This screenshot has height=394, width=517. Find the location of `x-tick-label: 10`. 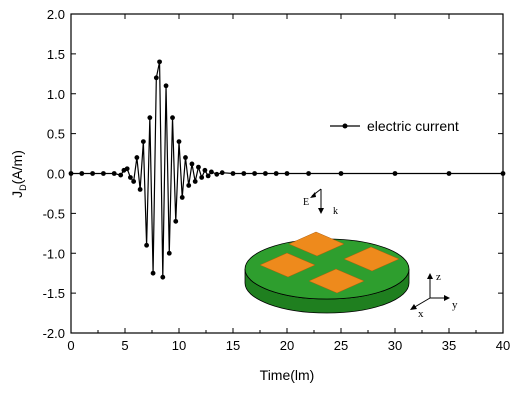

x-tick-label: 10 is located at coordinates (179, 345).